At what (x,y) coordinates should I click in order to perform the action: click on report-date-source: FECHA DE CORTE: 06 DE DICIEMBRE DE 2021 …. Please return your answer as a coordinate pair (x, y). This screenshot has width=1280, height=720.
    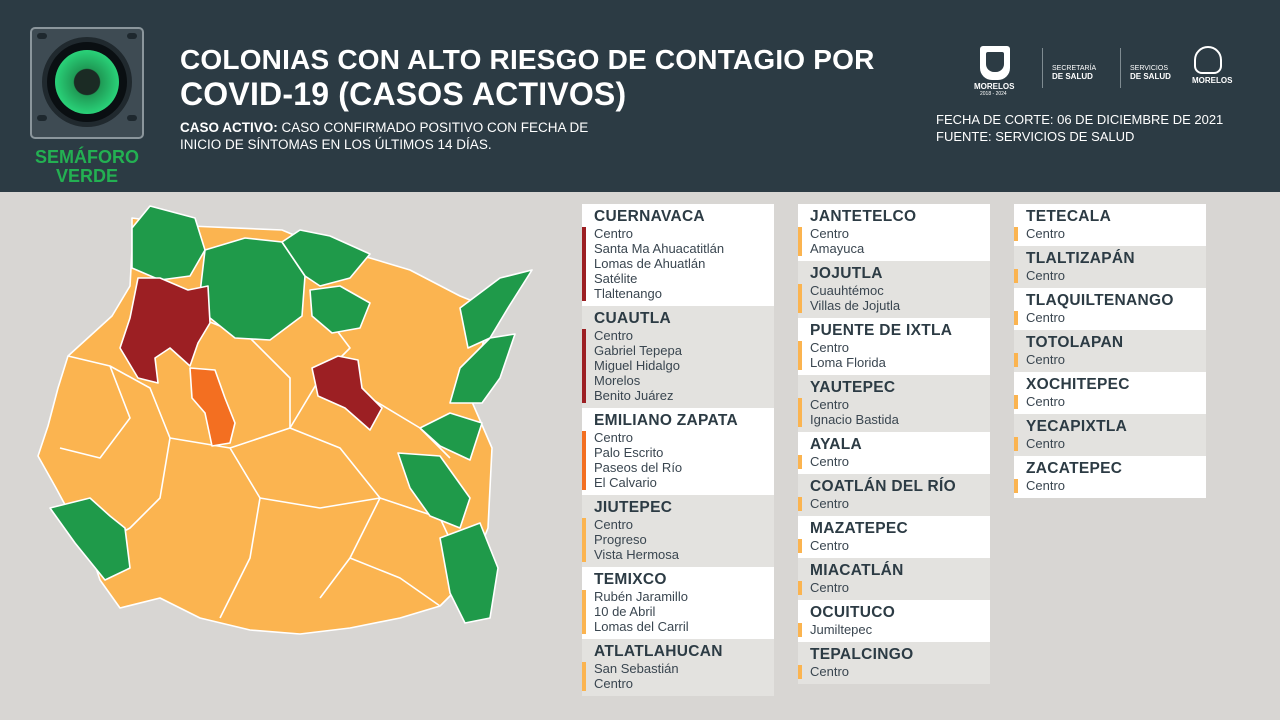
    Looking at the image, I should click on (1096, 128).